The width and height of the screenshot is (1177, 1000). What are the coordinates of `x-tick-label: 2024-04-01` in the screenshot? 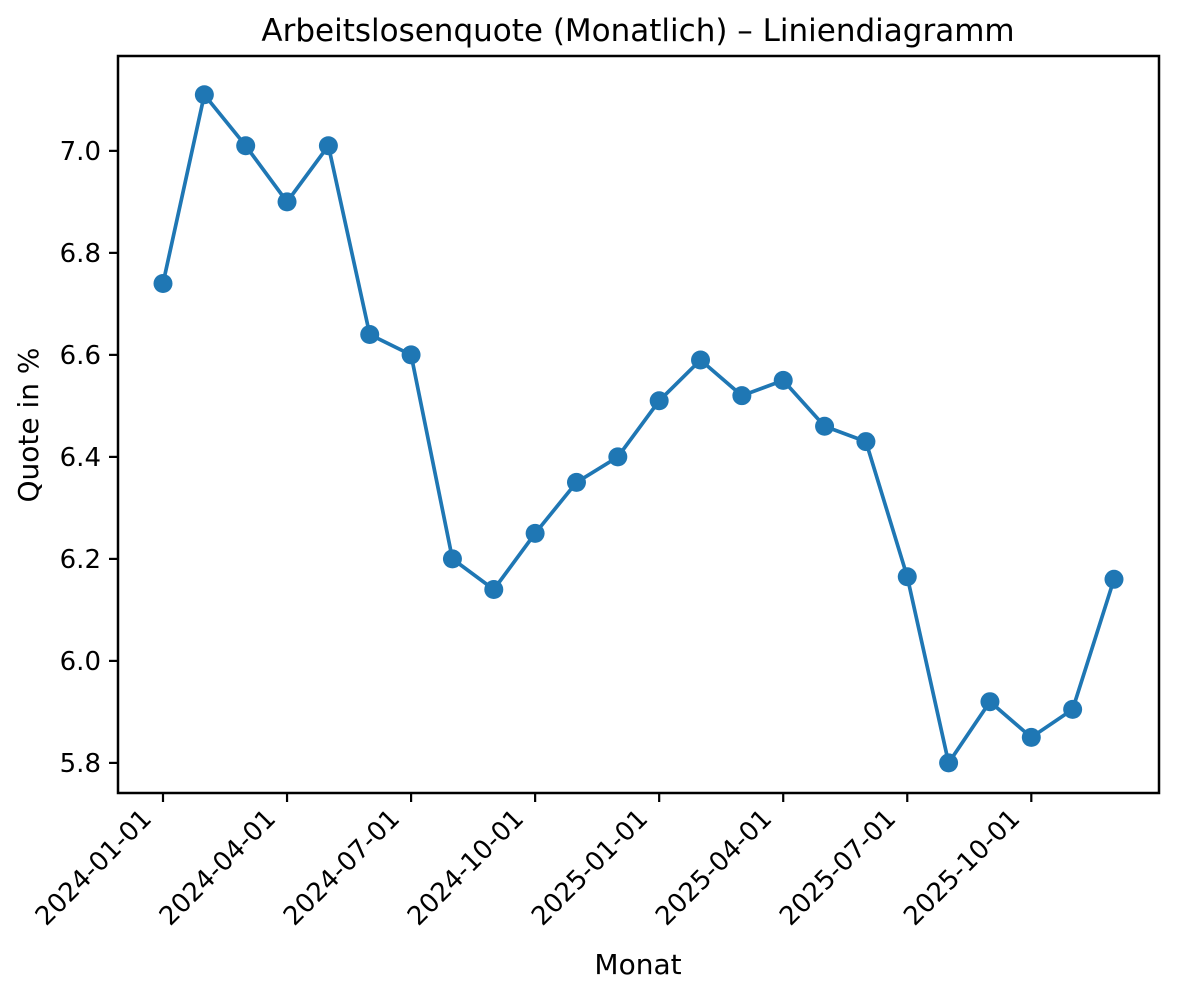 It's located at (218, 868).